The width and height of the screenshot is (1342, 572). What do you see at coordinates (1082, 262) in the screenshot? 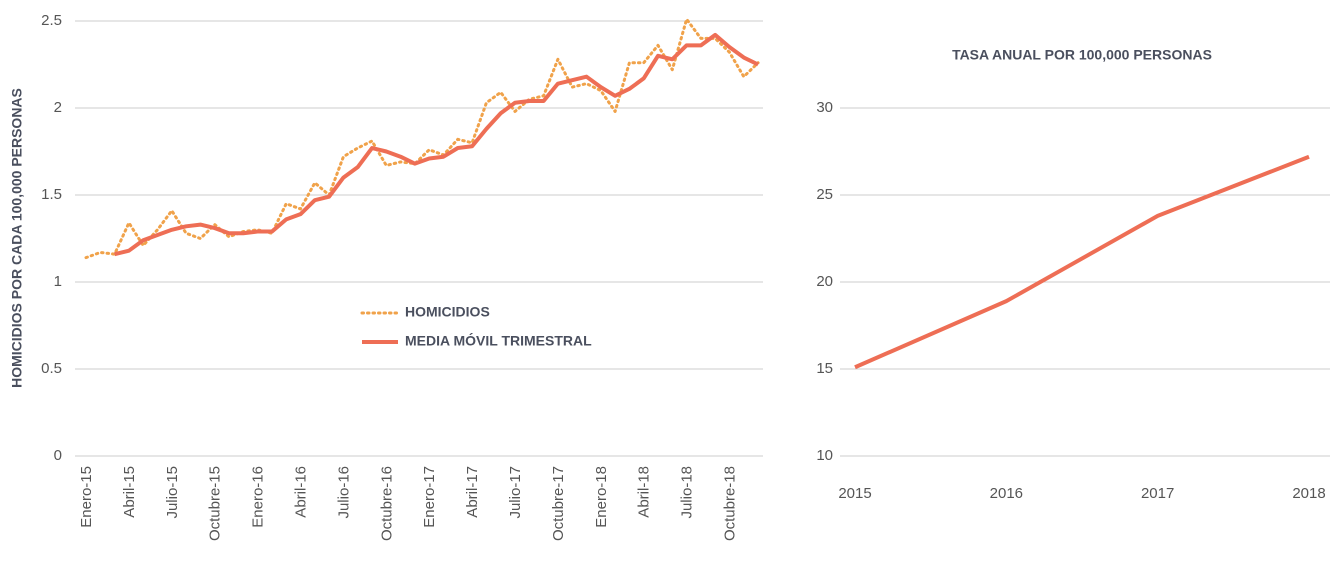
I see `series-line` at bounding box center [1082, 262].